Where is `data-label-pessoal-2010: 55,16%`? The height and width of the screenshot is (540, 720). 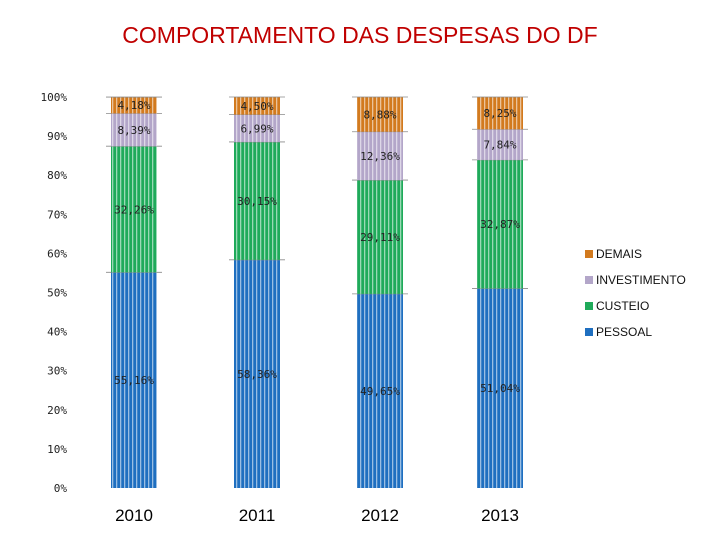 data-label-pessoal-2010: 55,16% is located at coordinates (134, 380).